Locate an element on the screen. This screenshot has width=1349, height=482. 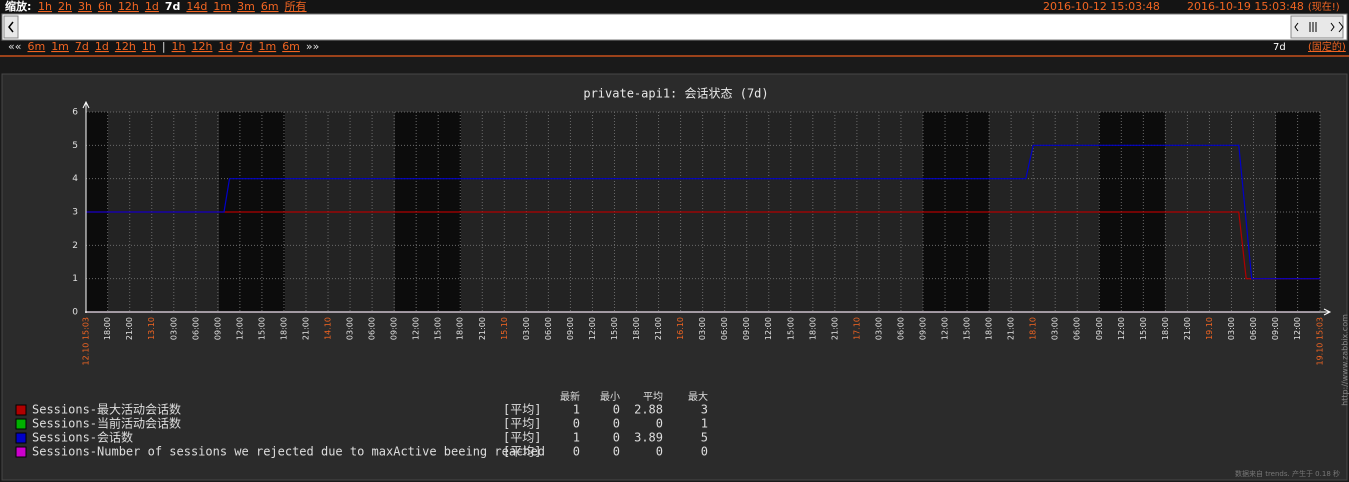
y-axis is located at coordinates (86, 206).